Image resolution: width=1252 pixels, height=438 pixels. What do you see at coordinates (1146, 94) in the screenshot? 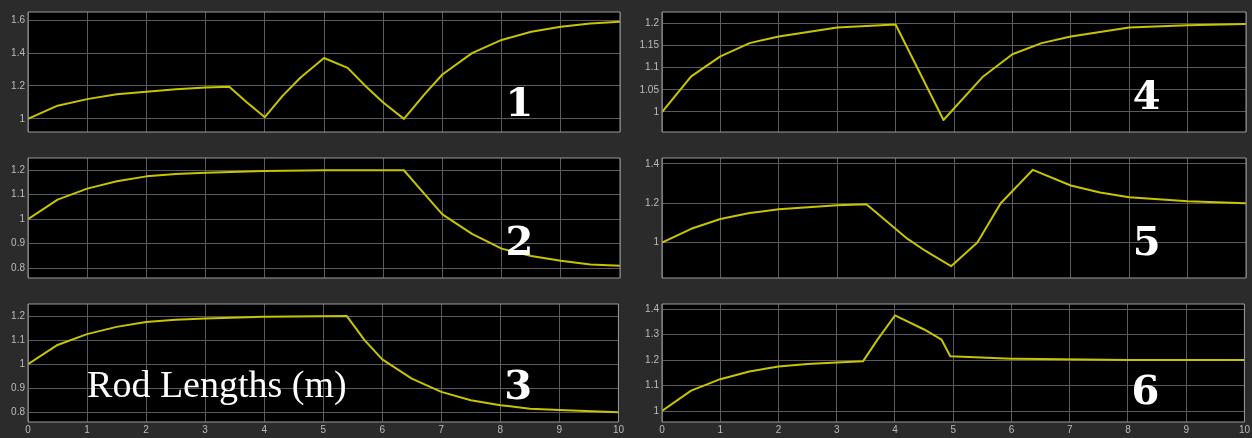
I see `annotation: 4` at bounding box center [1146, 94].